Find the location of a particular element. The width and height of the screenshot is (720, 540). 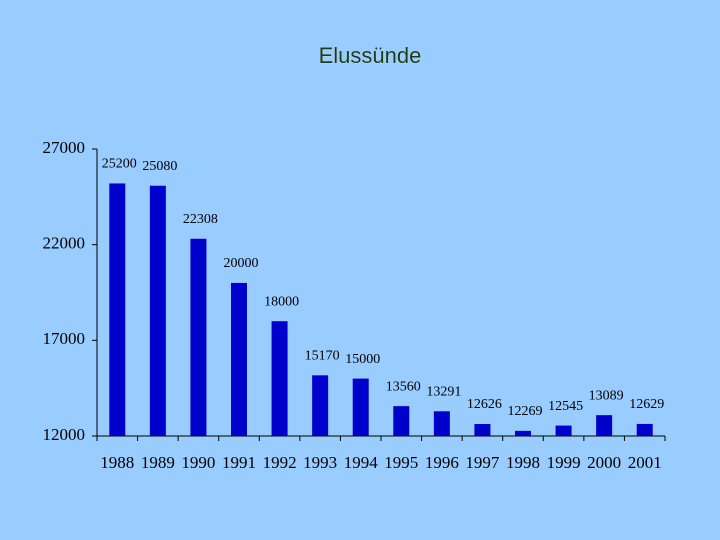

value-label: 22308 is located at coordinates (200, 219).